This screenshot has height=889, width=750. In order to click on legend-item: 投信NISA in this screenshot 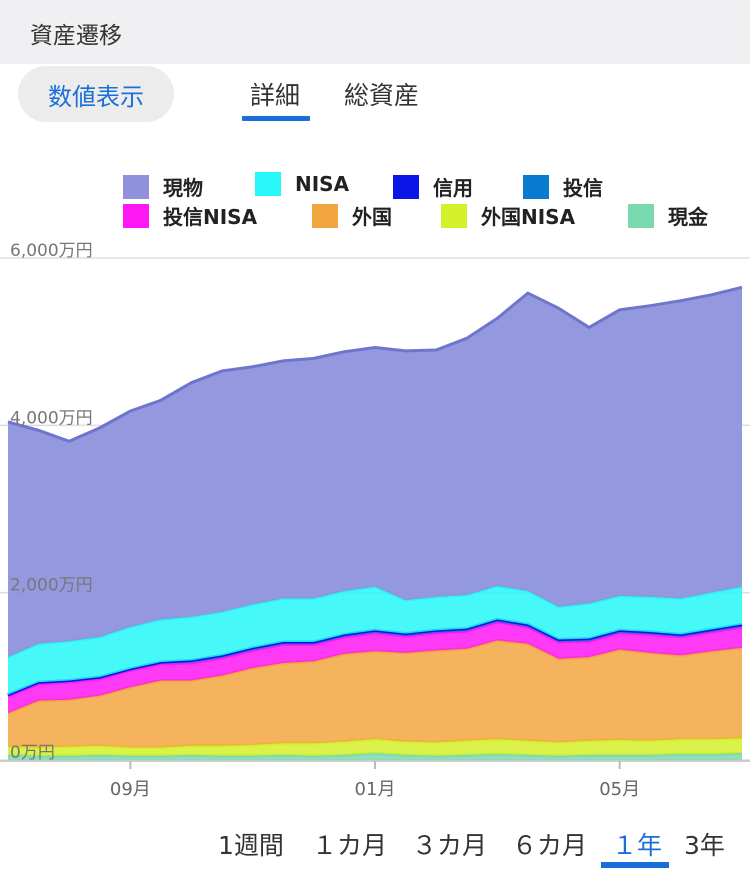, I will do `click(190, 215)`.